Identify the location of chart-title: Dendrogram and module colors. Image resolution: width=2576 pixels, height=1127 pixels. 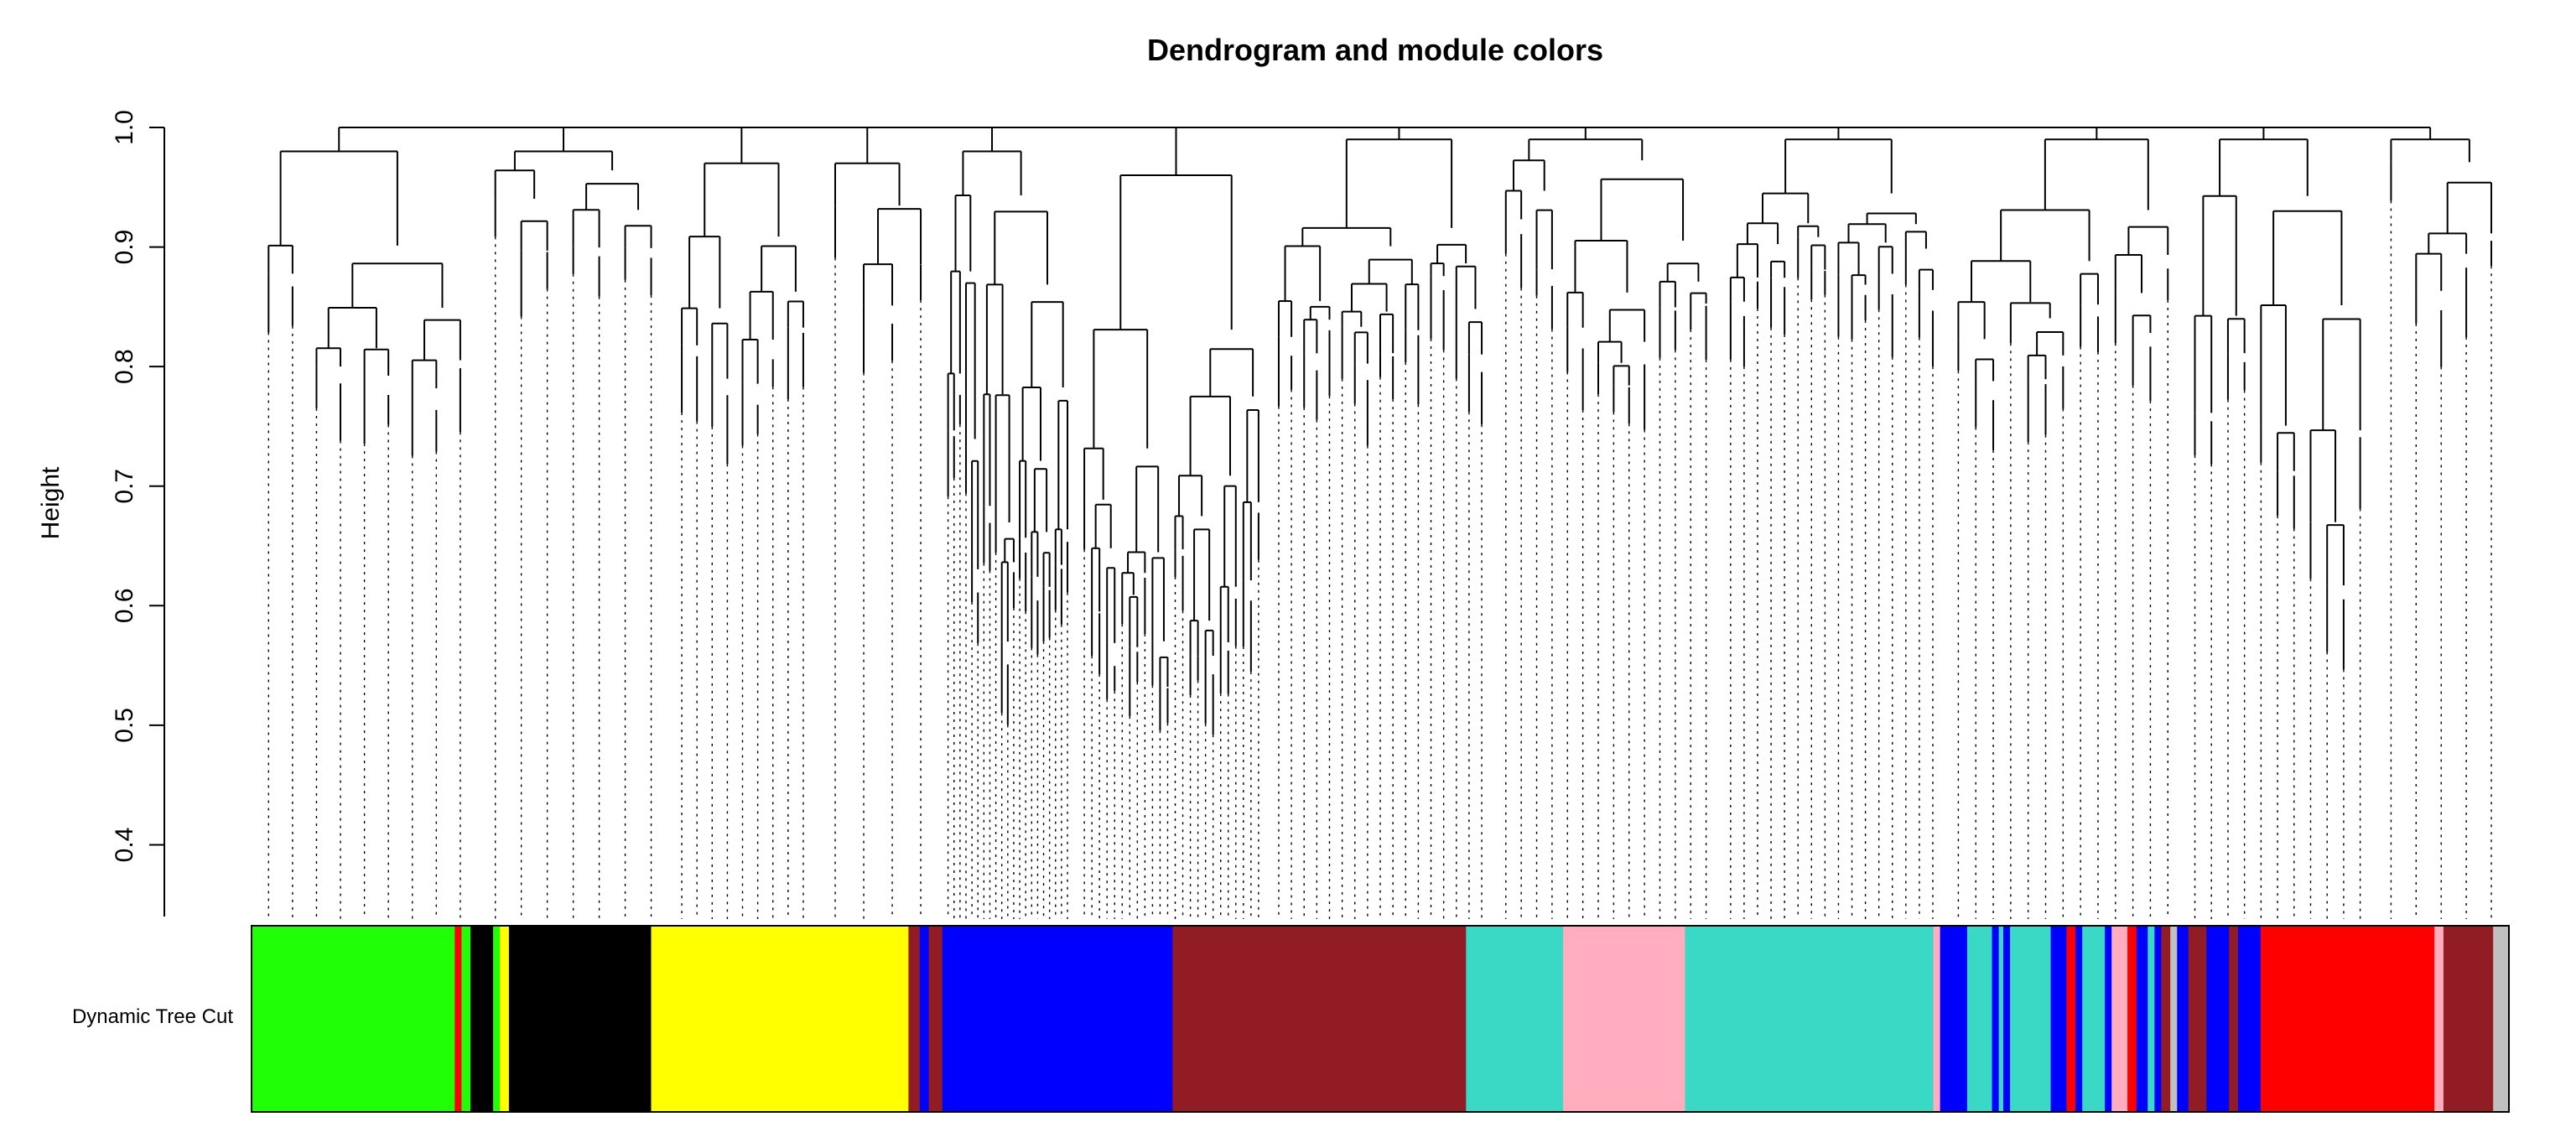
(1375, 50).